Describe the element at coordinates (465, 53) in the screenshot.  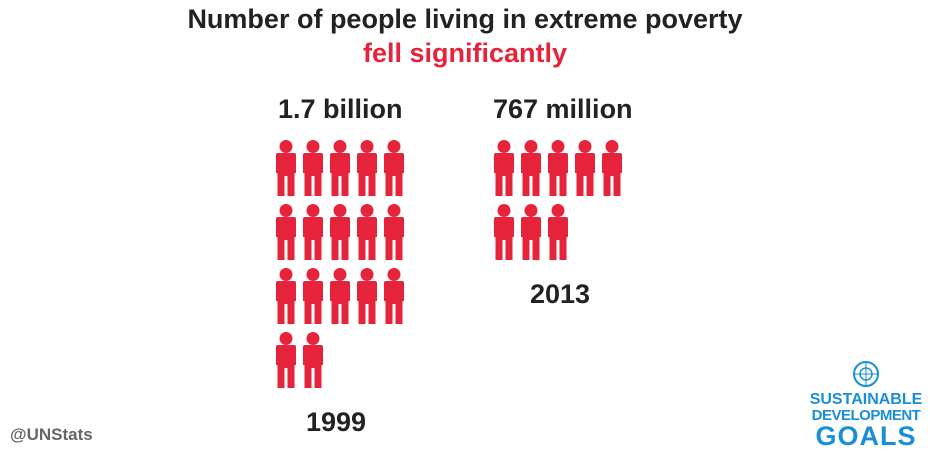
I see `chart-subtitle: fell significantly` at that location.